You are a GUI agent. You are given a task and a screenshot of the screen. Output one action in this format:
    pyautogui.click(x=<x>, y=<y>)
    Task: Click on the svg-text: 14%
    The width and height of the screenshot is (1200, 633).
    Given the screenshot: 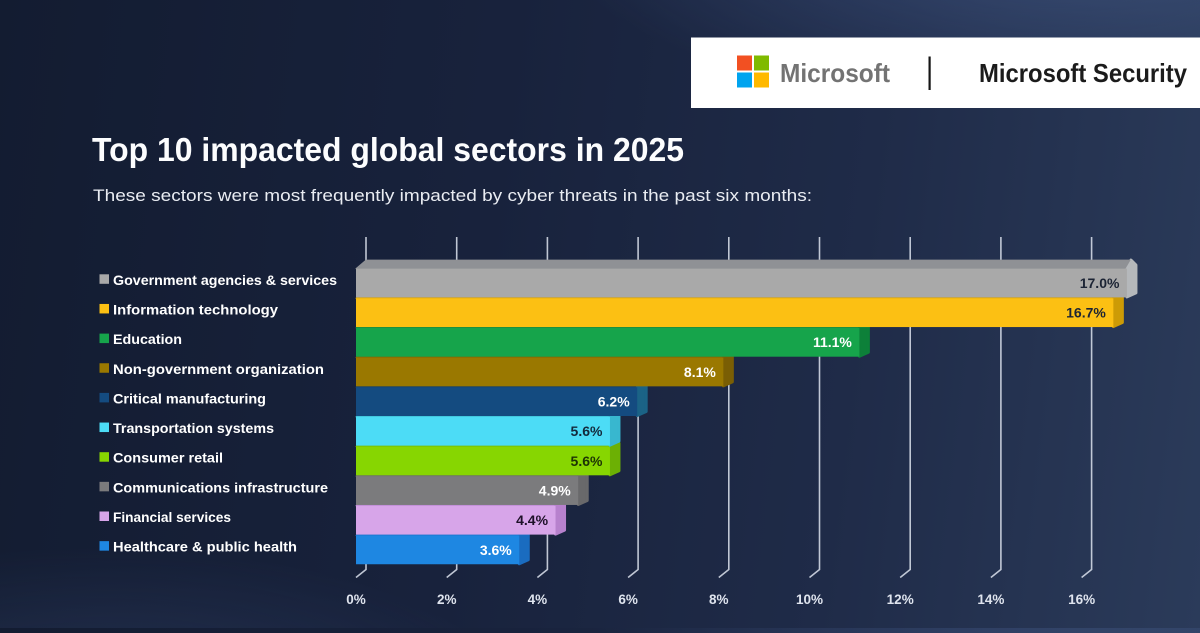 What is the action you would take?
    pyautogui.click(x=990, y=599)
    